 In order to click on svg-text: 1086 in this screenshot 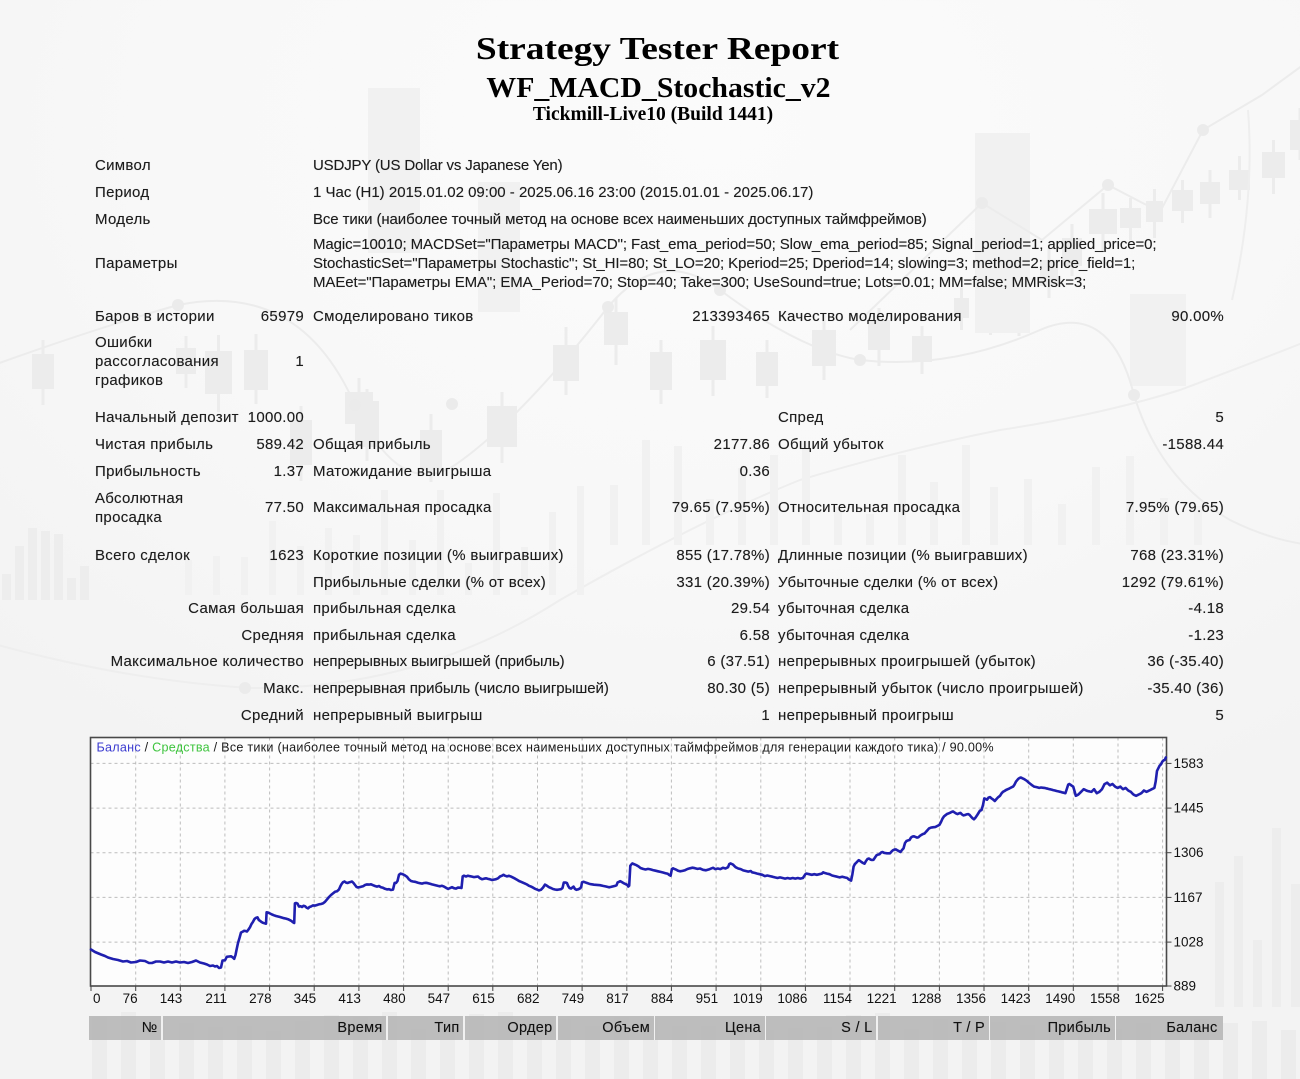, I will do `click(792, 998)`.